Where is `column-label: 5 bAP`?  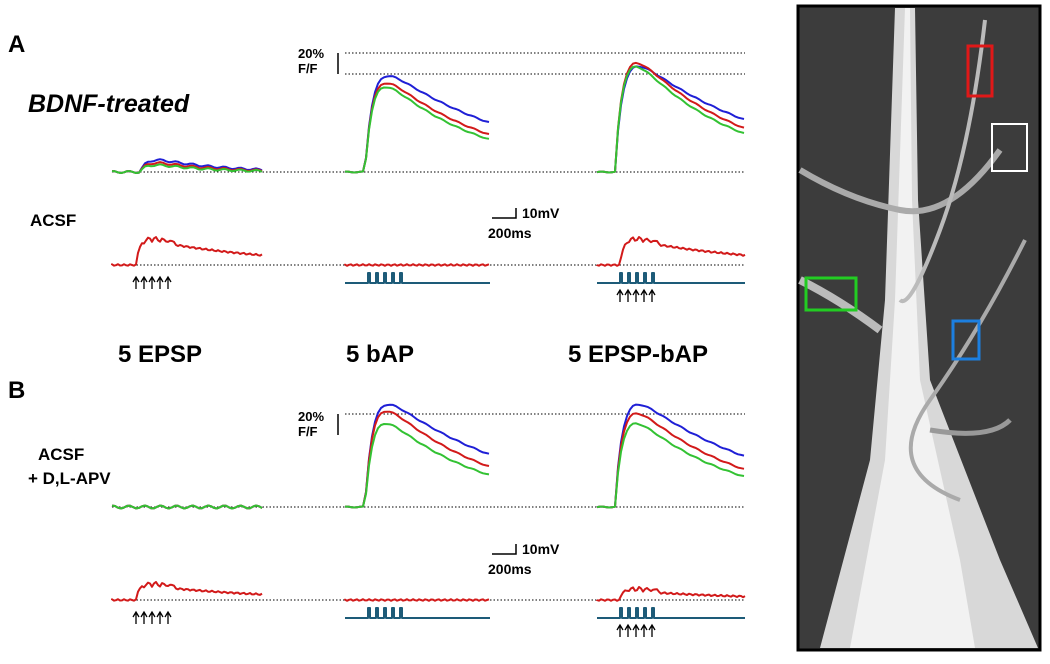
column-label: 5 bAP is located at coordinates (380, 354).